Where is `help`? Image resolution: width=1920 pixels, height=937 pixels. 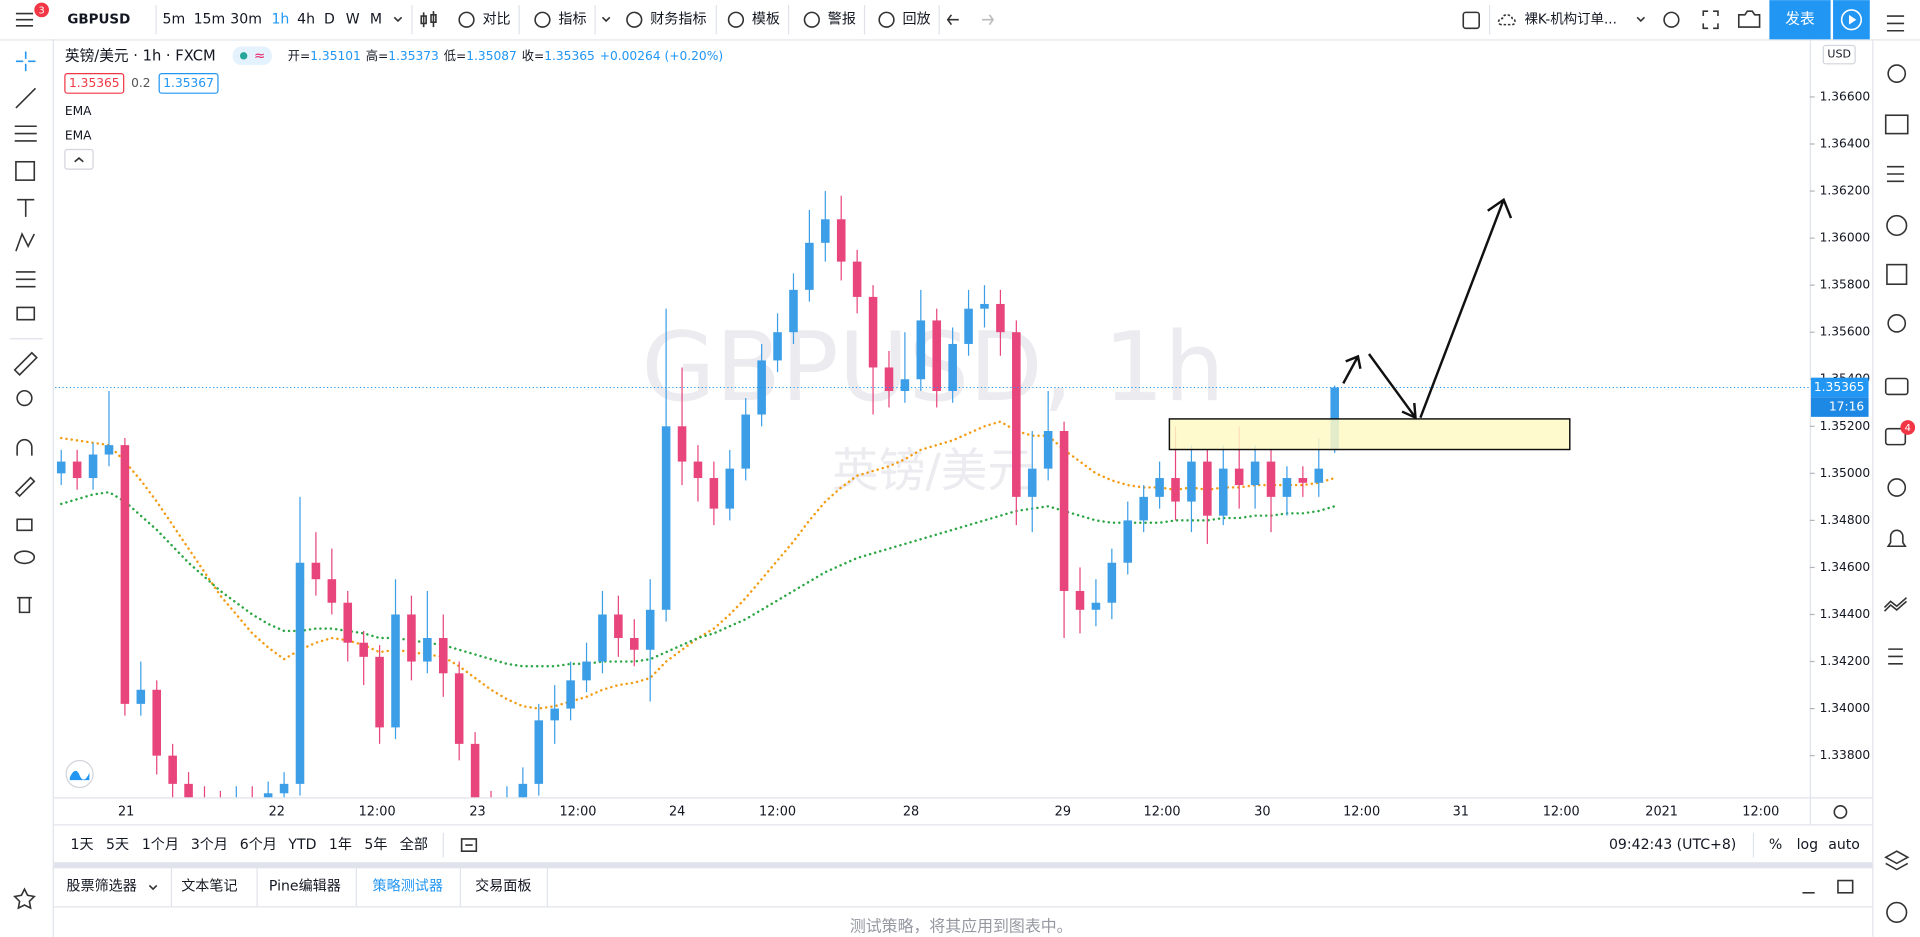 help is located at coordinates (1897, 912).